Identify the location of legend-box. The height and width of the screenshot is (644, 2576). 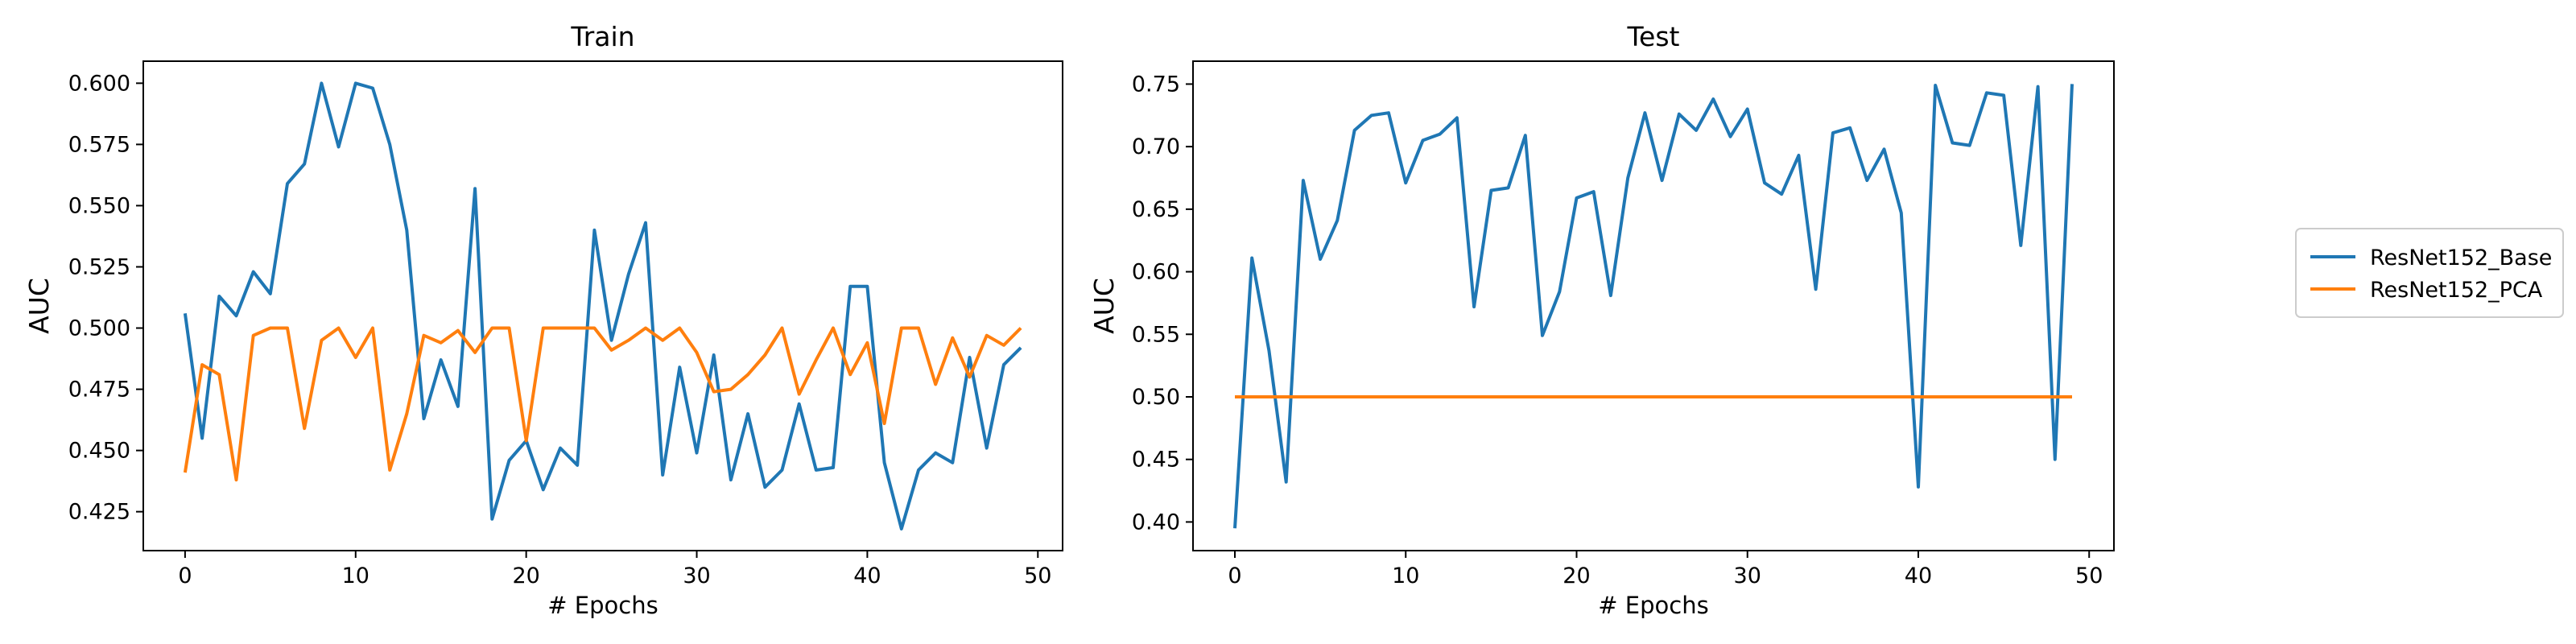
(2429, 273).